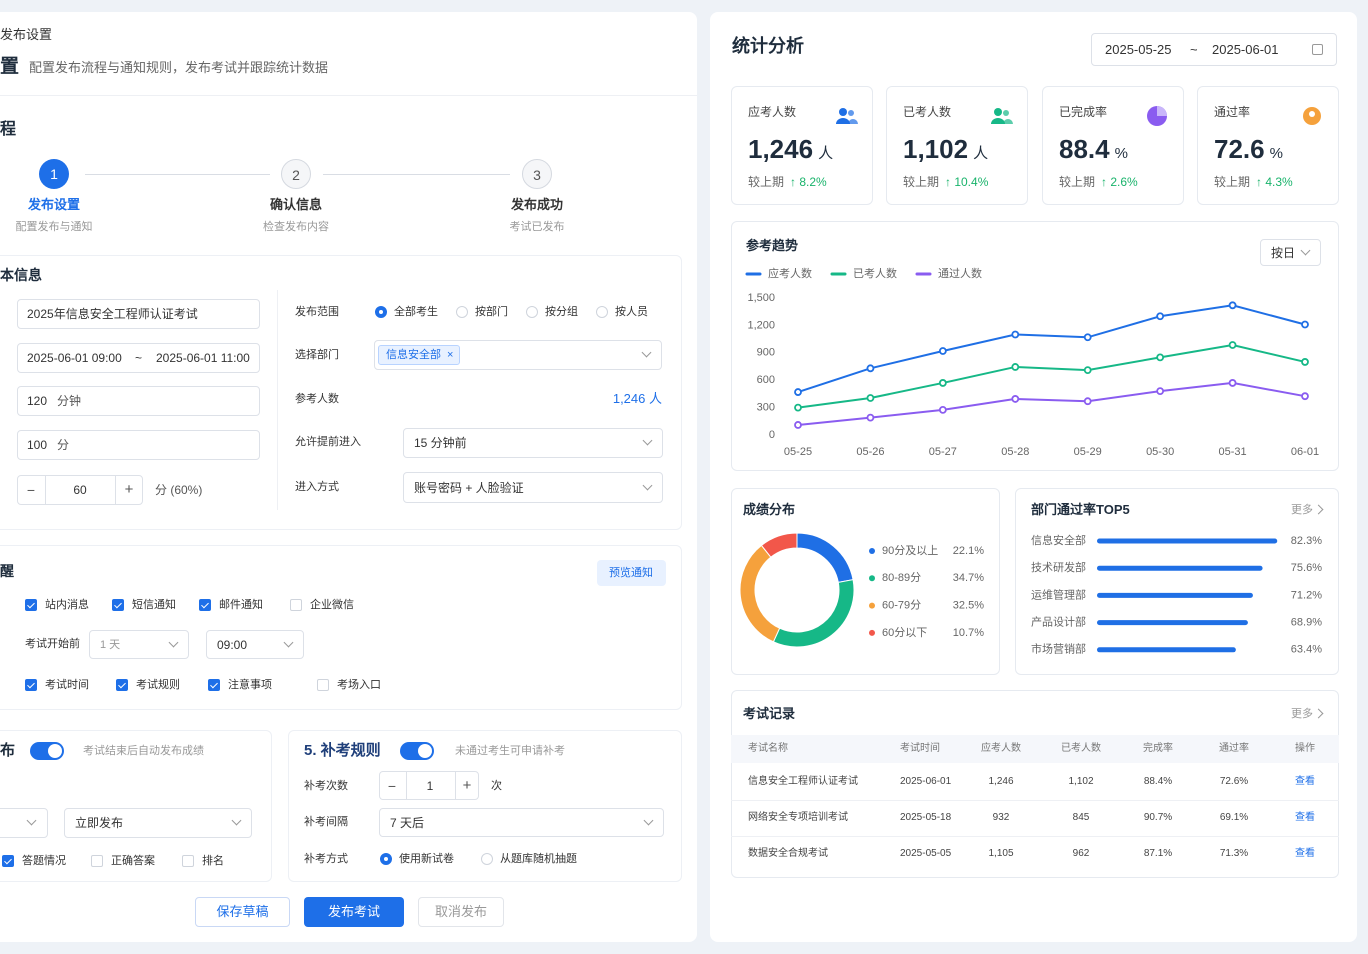  What do you see at coordinates (537, 227) in the screenshot?
I see `step-desc: 考试已发布` at bounding box center [537, 227].